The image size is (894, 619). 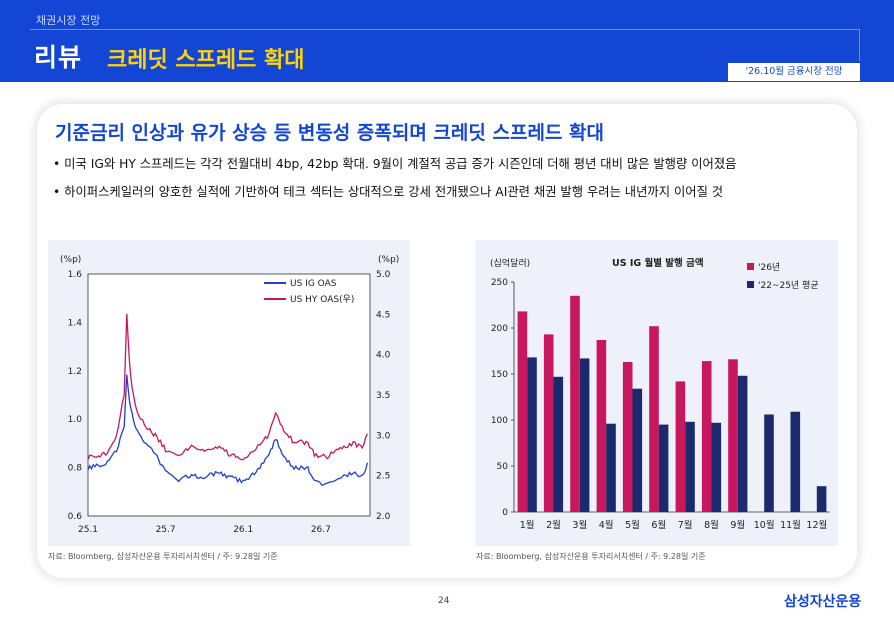 What do you see at coordinates (75, 275) in the screenshot?
I see `y-left-tick-label: 1.6` at bounding box center [75, 275].